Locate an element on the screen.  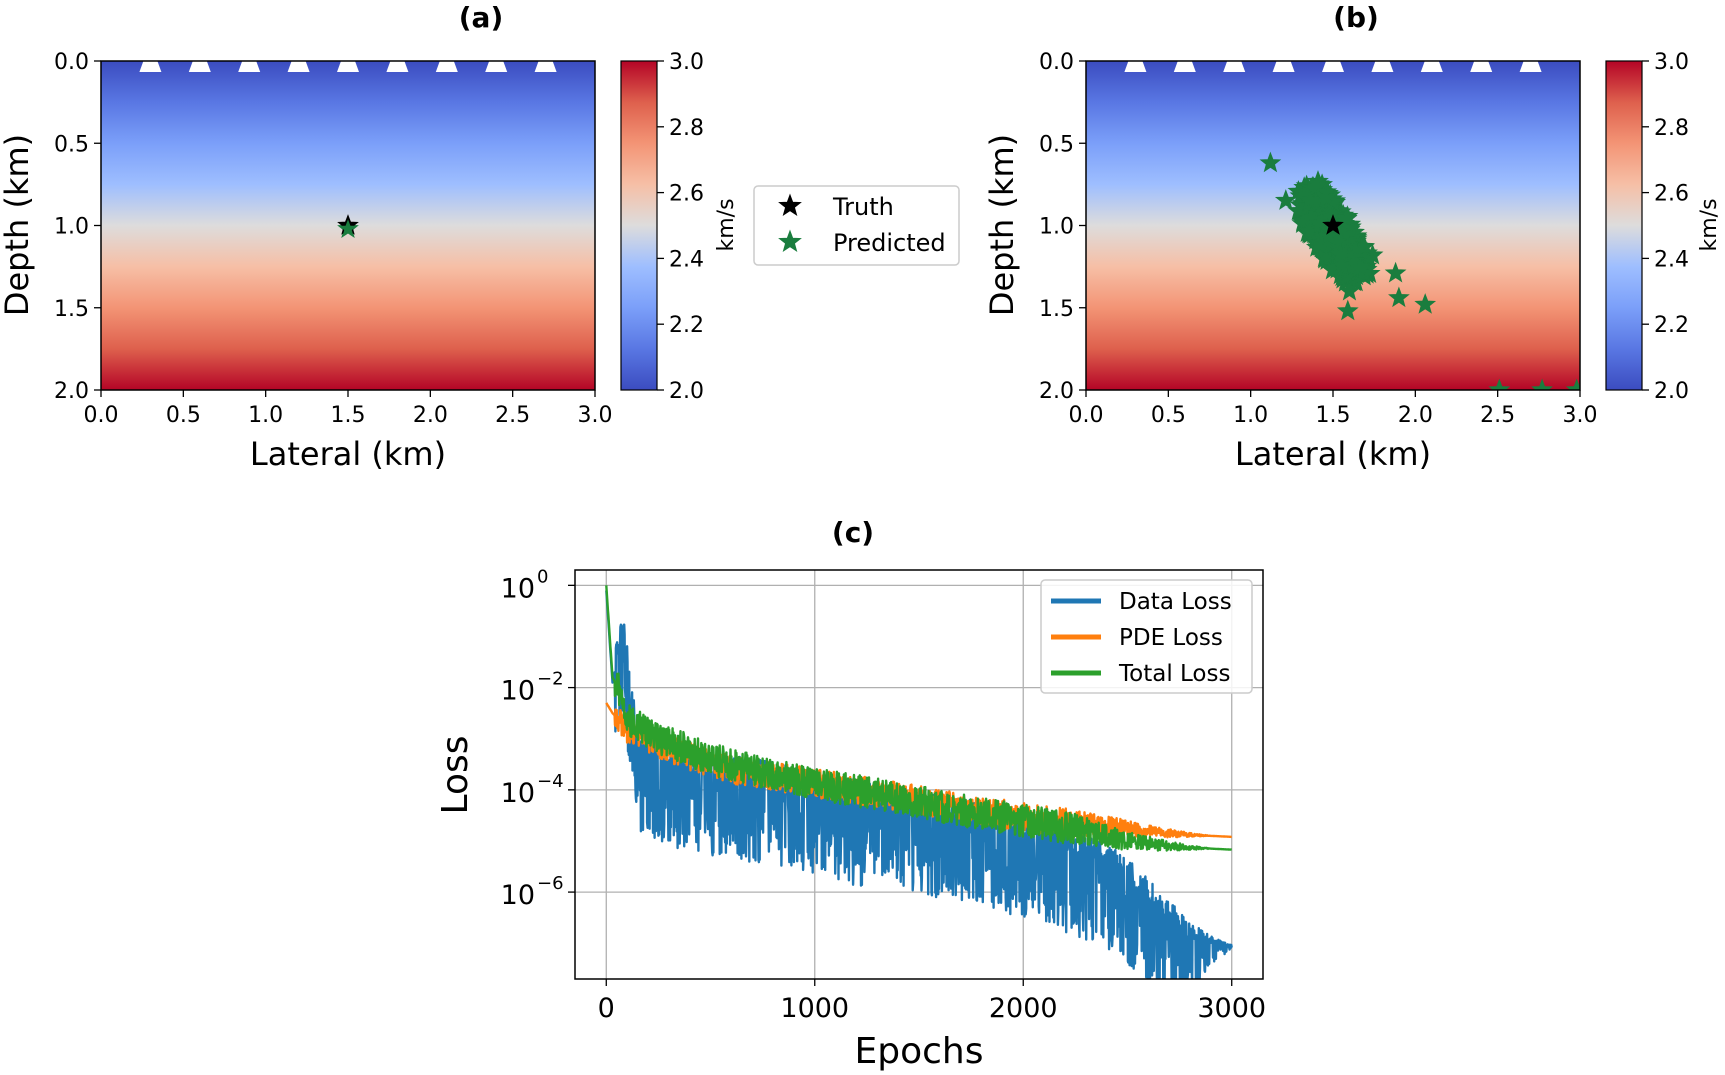
y-axis-label-b: Depth (km) is located at coordinates (1002, 225).